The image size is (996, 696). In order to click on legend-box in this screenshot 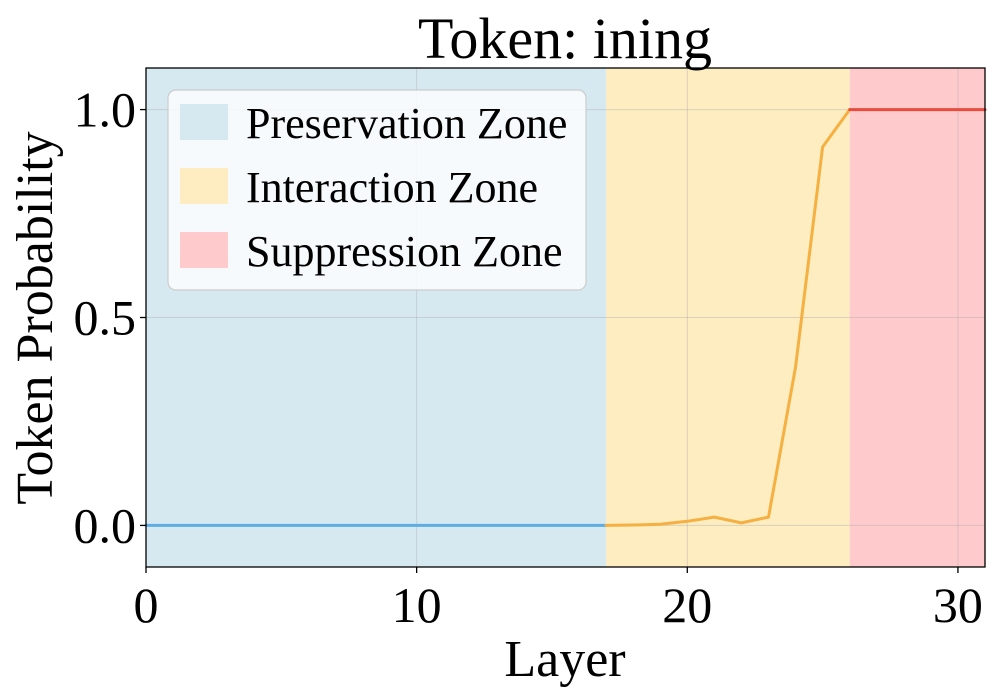, I will do `click(377, 190)`.